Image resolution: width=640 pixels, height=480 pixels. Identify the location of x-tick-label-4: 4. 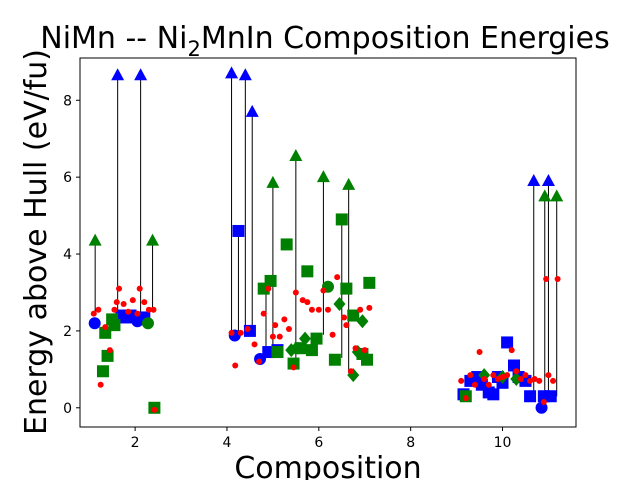
(227, 443).